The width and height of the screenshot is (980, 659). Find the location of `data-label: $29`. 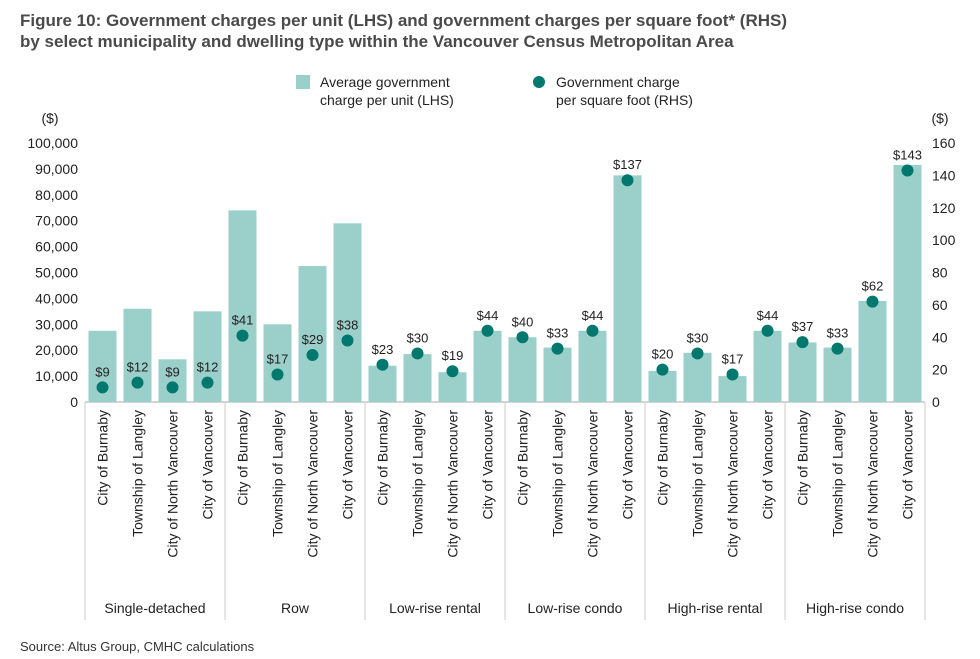

data-label: $29 is located at coordinates (313, 339).